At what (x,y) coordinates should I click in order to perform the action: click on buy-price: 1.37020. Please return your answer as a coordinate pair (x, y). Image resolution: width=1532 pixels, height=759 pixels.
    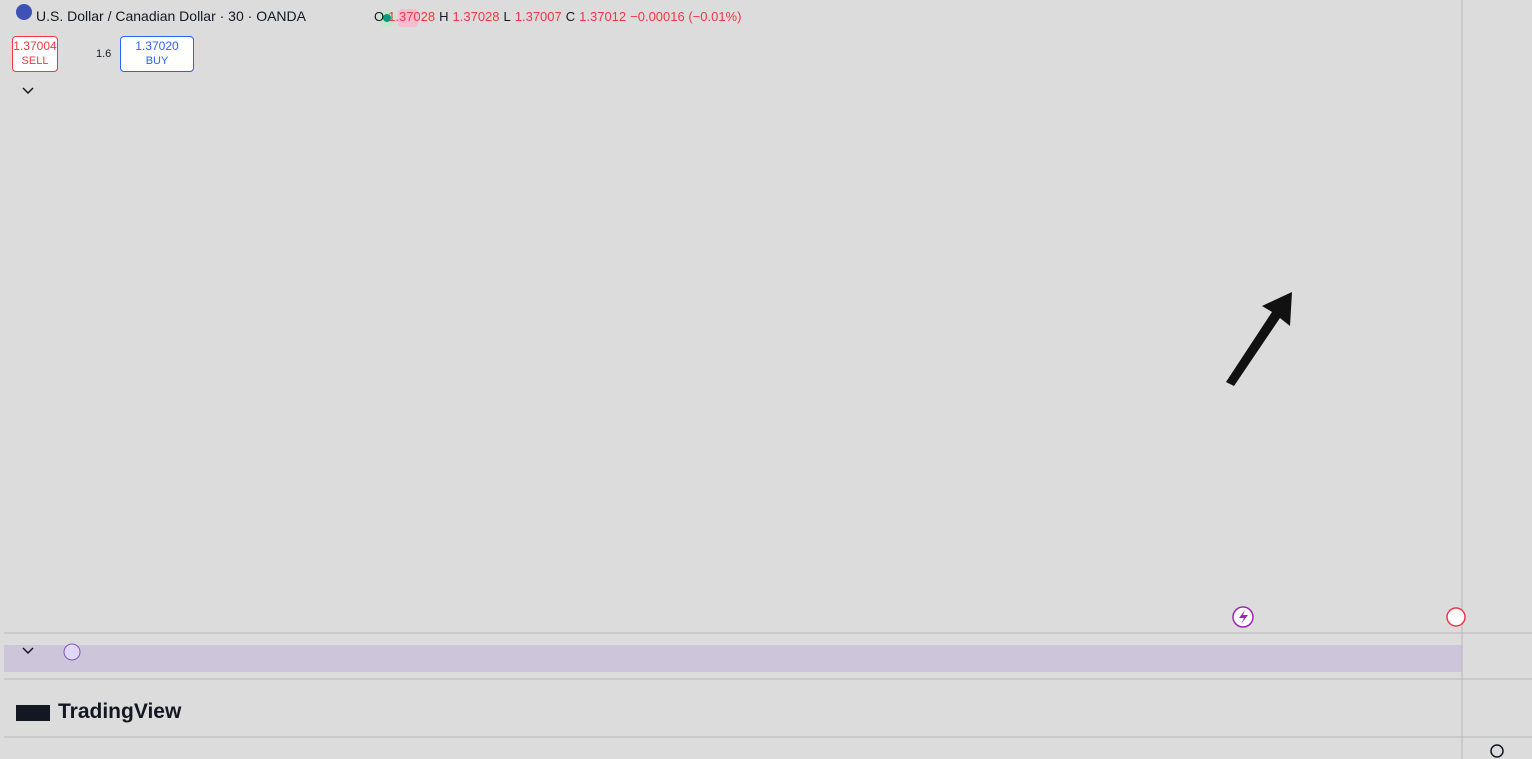
    Looking at the image, I should click on (157, 46).